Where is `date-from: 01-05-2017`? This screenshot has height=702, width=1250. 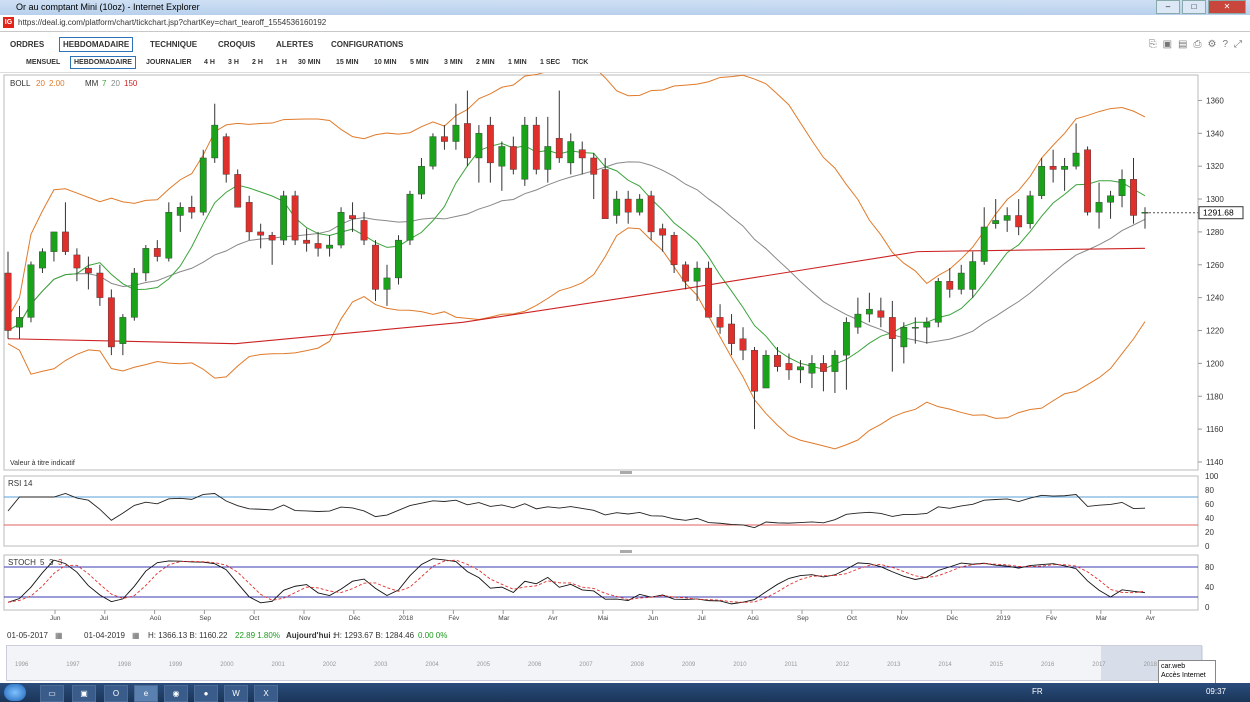
date-from: 01-05-2017 is located at coordinates (27, 635).